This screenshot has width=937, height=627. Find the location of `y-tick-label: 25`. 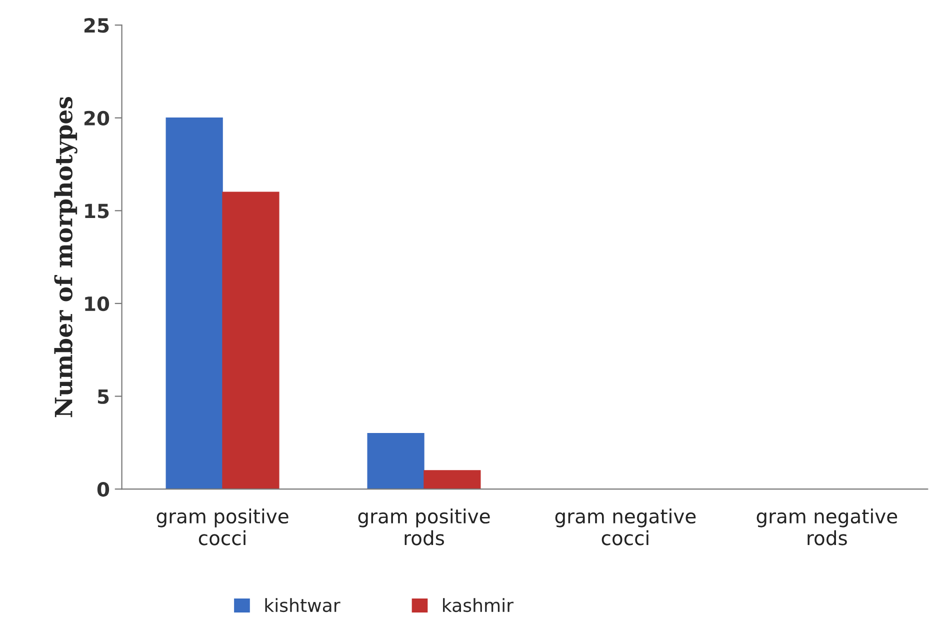

y-tick-label: 25 is located at coordinates (96, 25).